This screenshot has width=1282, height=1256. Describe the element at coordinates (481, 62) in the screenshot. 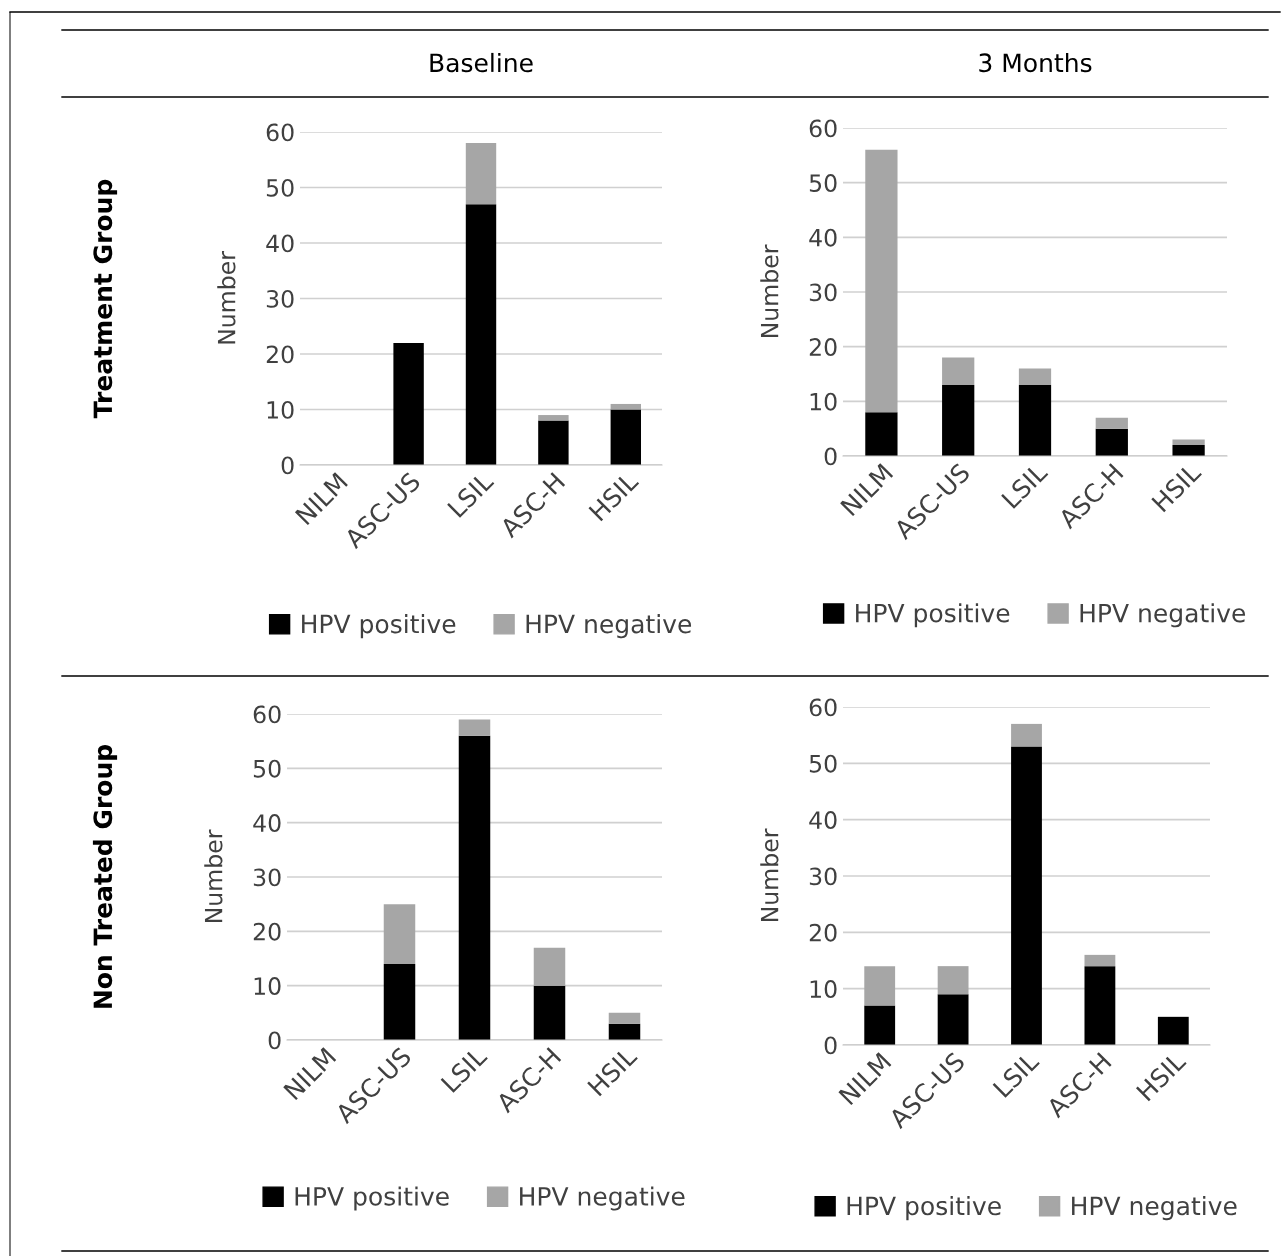

I see `chart-title: Baseline` at that location.